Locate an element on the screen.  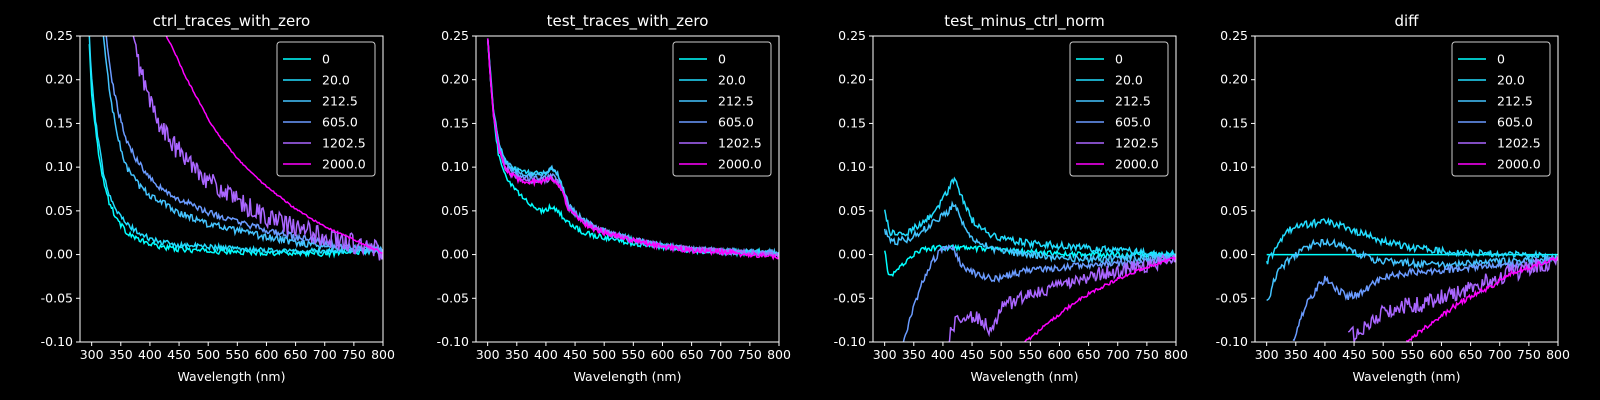
panel-title: test_traces_with_zero is located at coordinates (628, 21).